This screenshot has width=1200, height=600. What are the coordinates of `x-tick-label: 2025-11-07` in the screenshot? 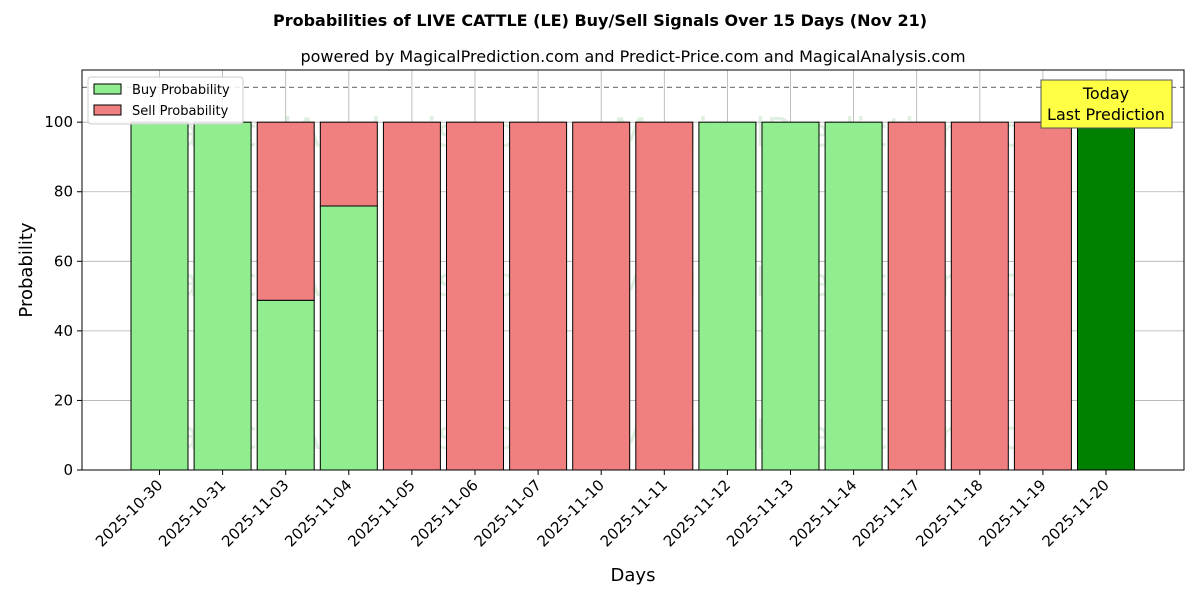 It's located at (508, 513).